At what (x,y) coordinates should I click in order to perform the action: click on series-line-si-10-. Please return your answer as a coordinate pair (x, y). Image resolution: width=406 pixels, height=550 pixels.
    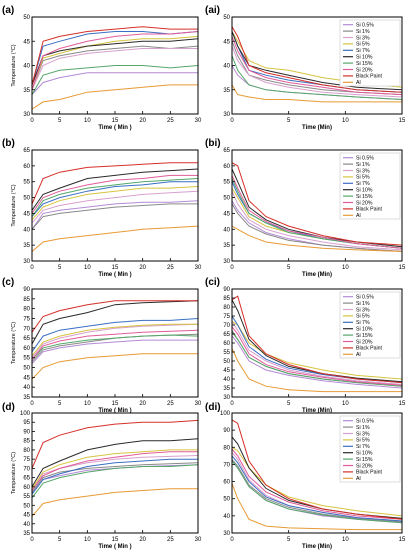
    Looking at the image, I should click on (317, 61).